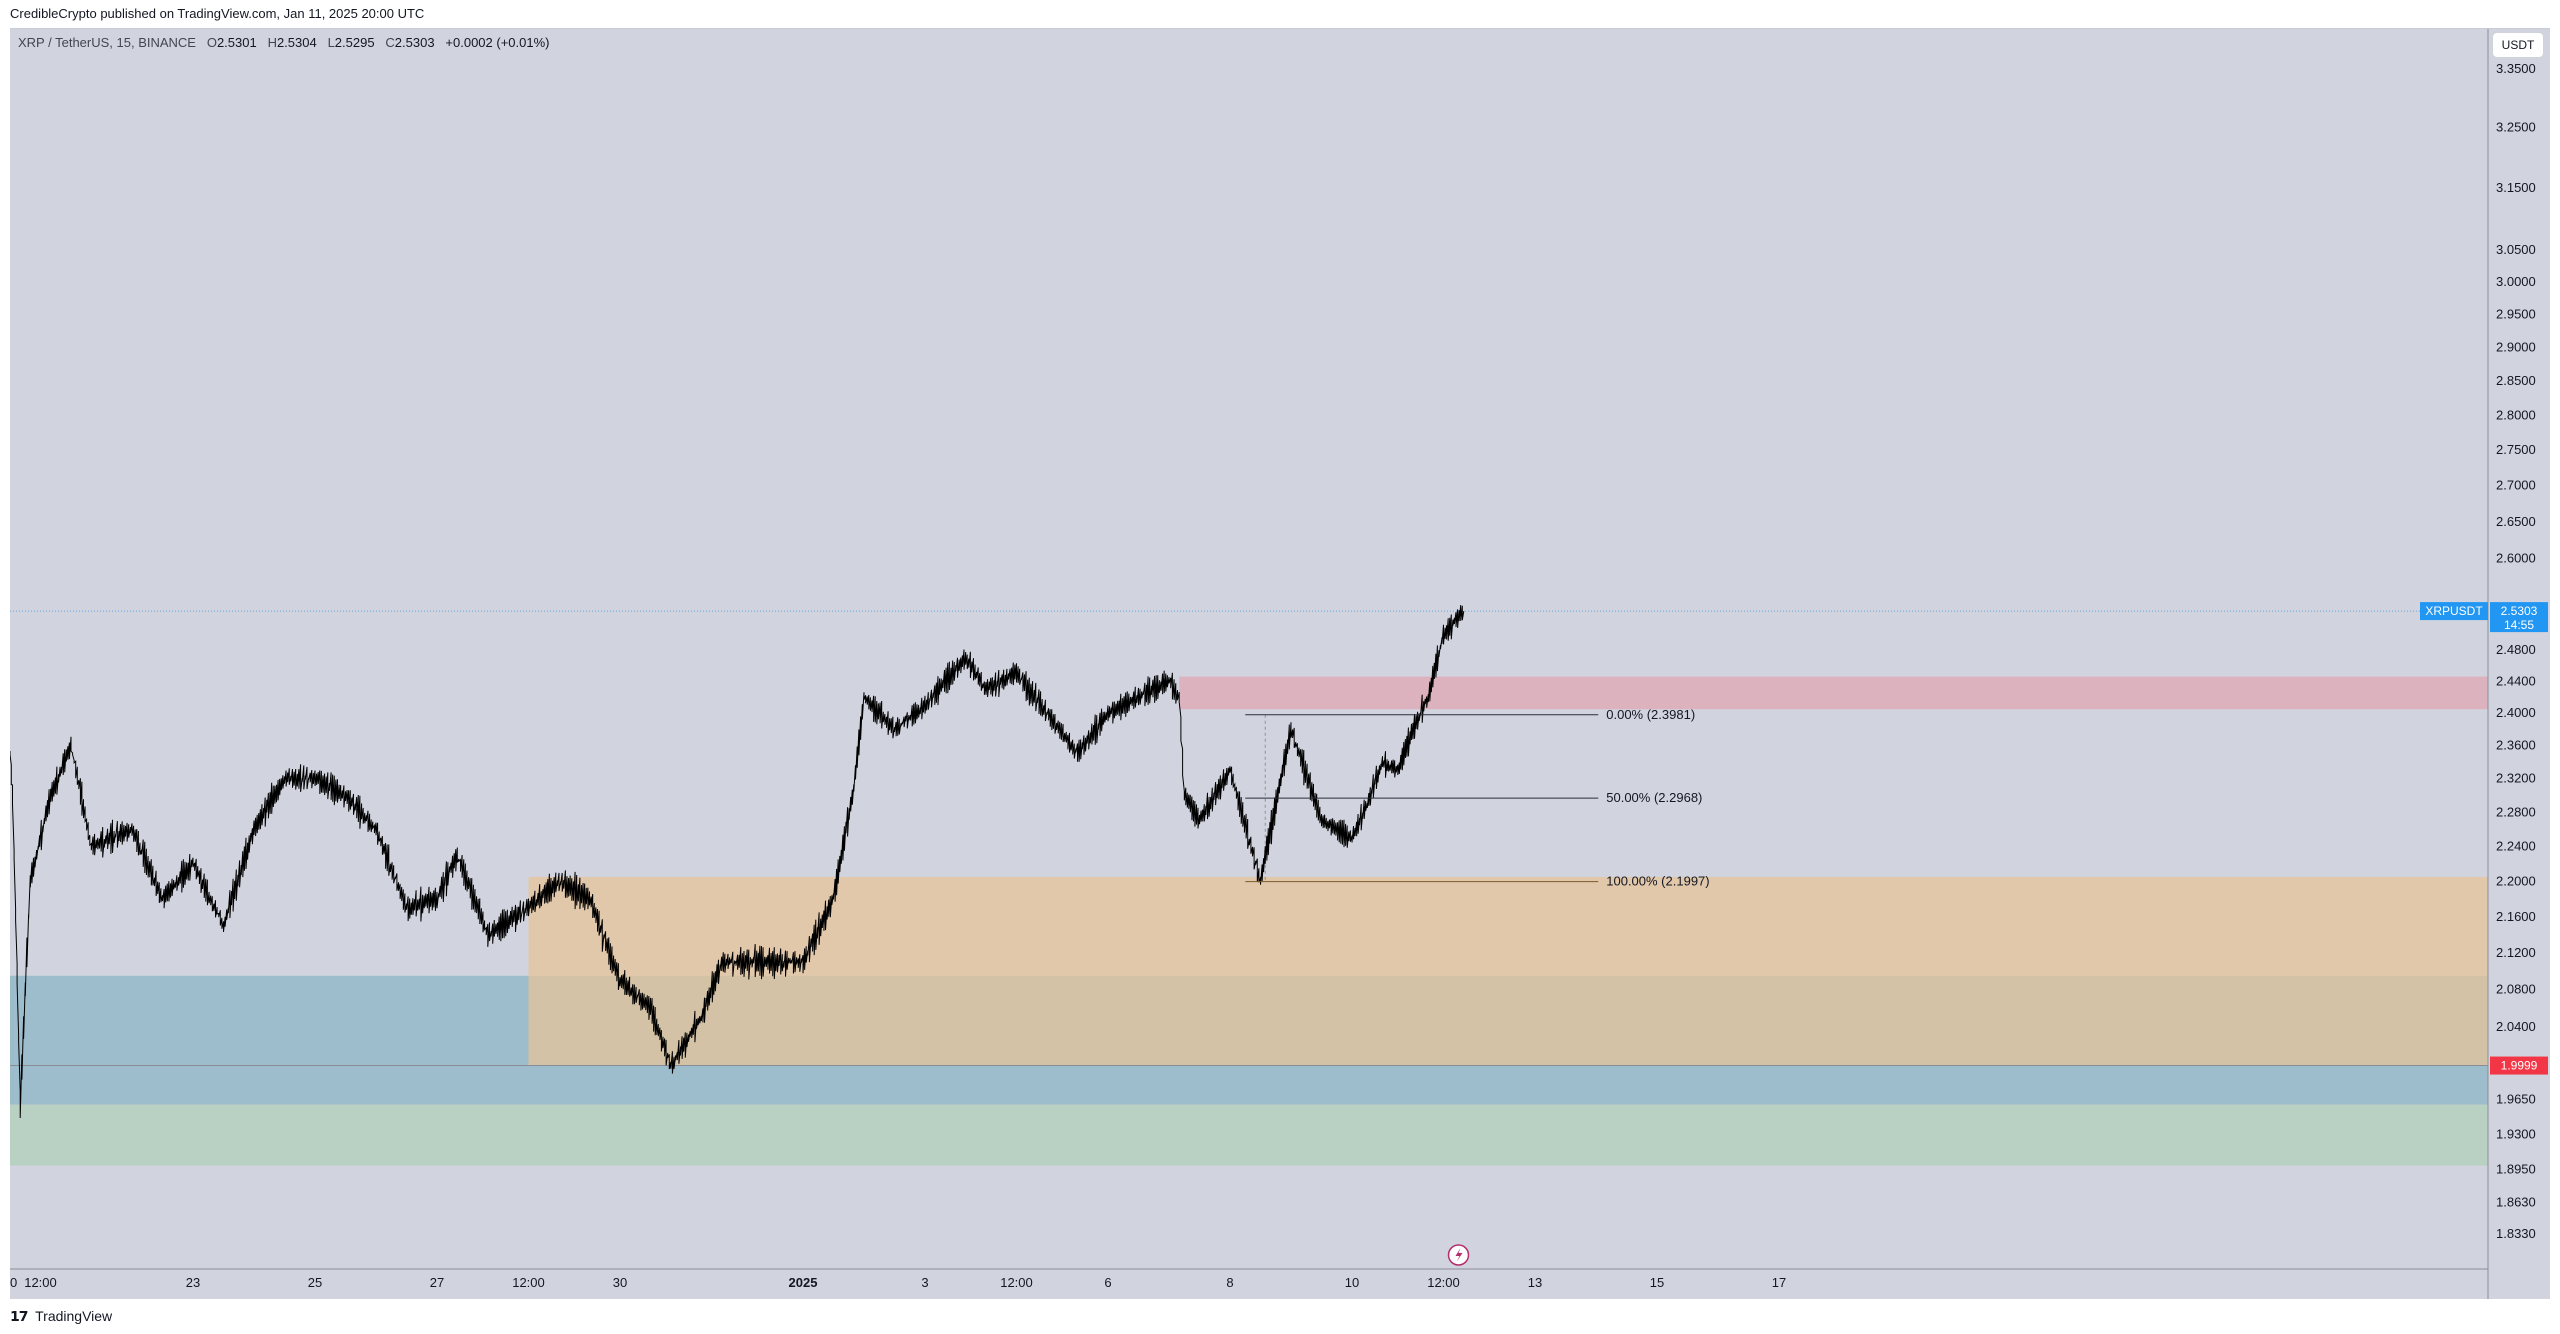 The image size is (2560, 1334). I want to click on last-price-symbol: XRPUSDT, so click(2454, 611).